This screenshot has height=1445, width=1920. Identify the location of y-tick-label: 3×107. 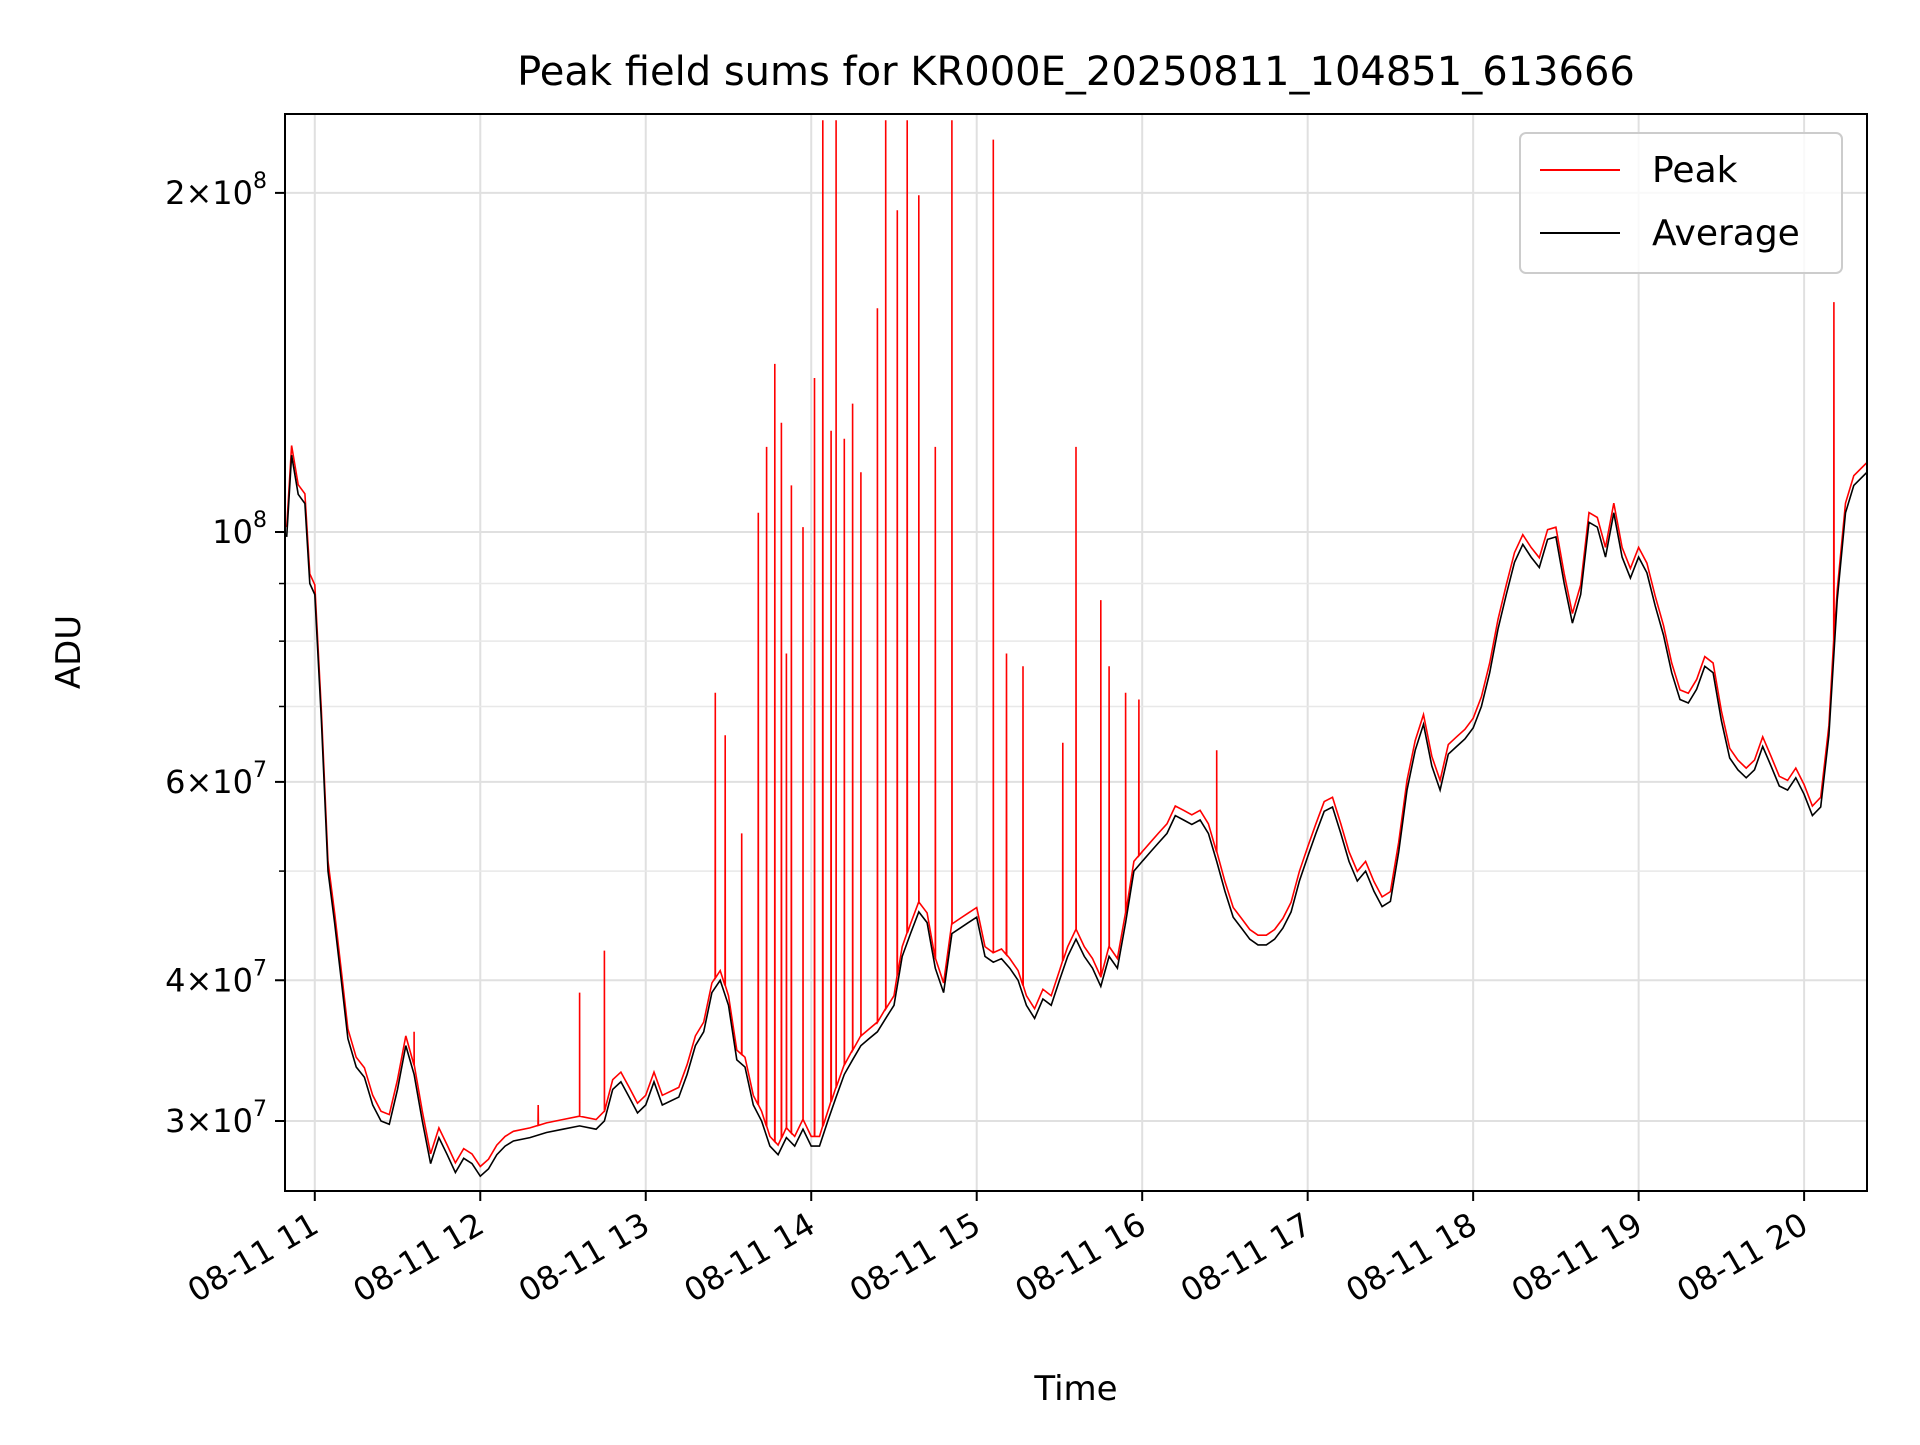
(216, 1118).